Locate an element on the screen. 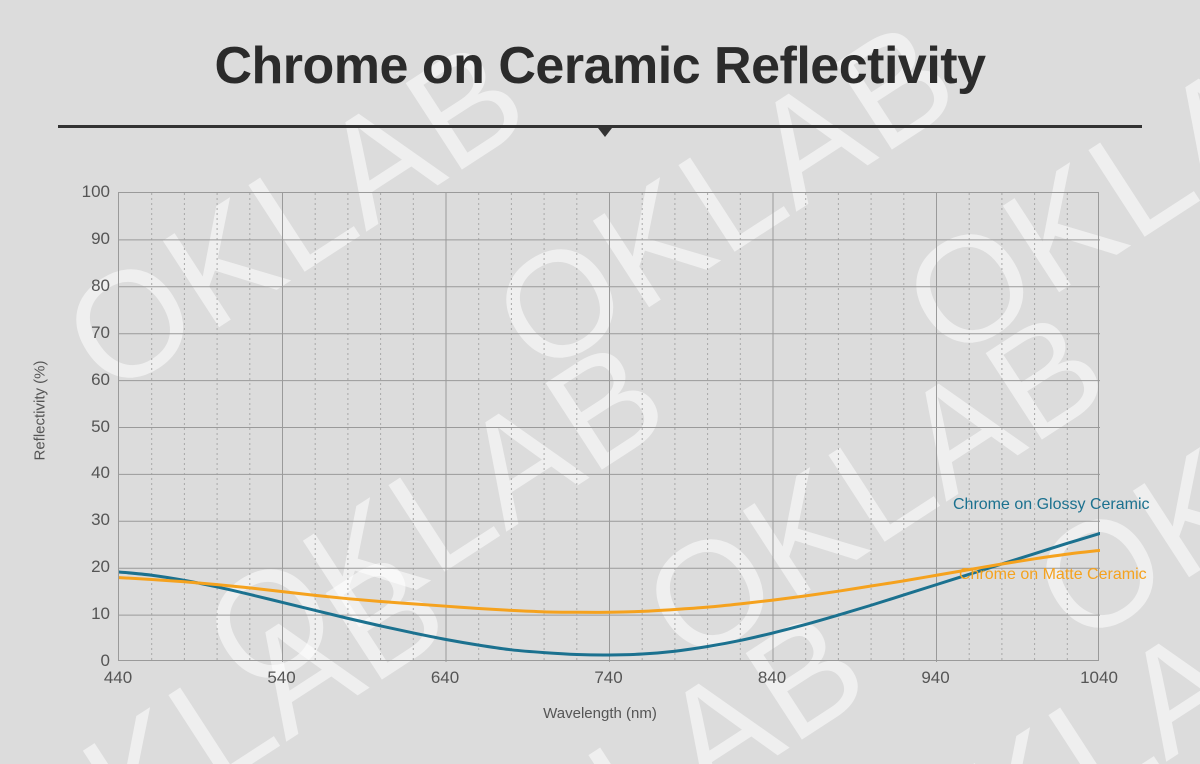 The width and height of the screenshot is (1200, 764). y-tick-label: 40 is located at coordinates (100, 473).